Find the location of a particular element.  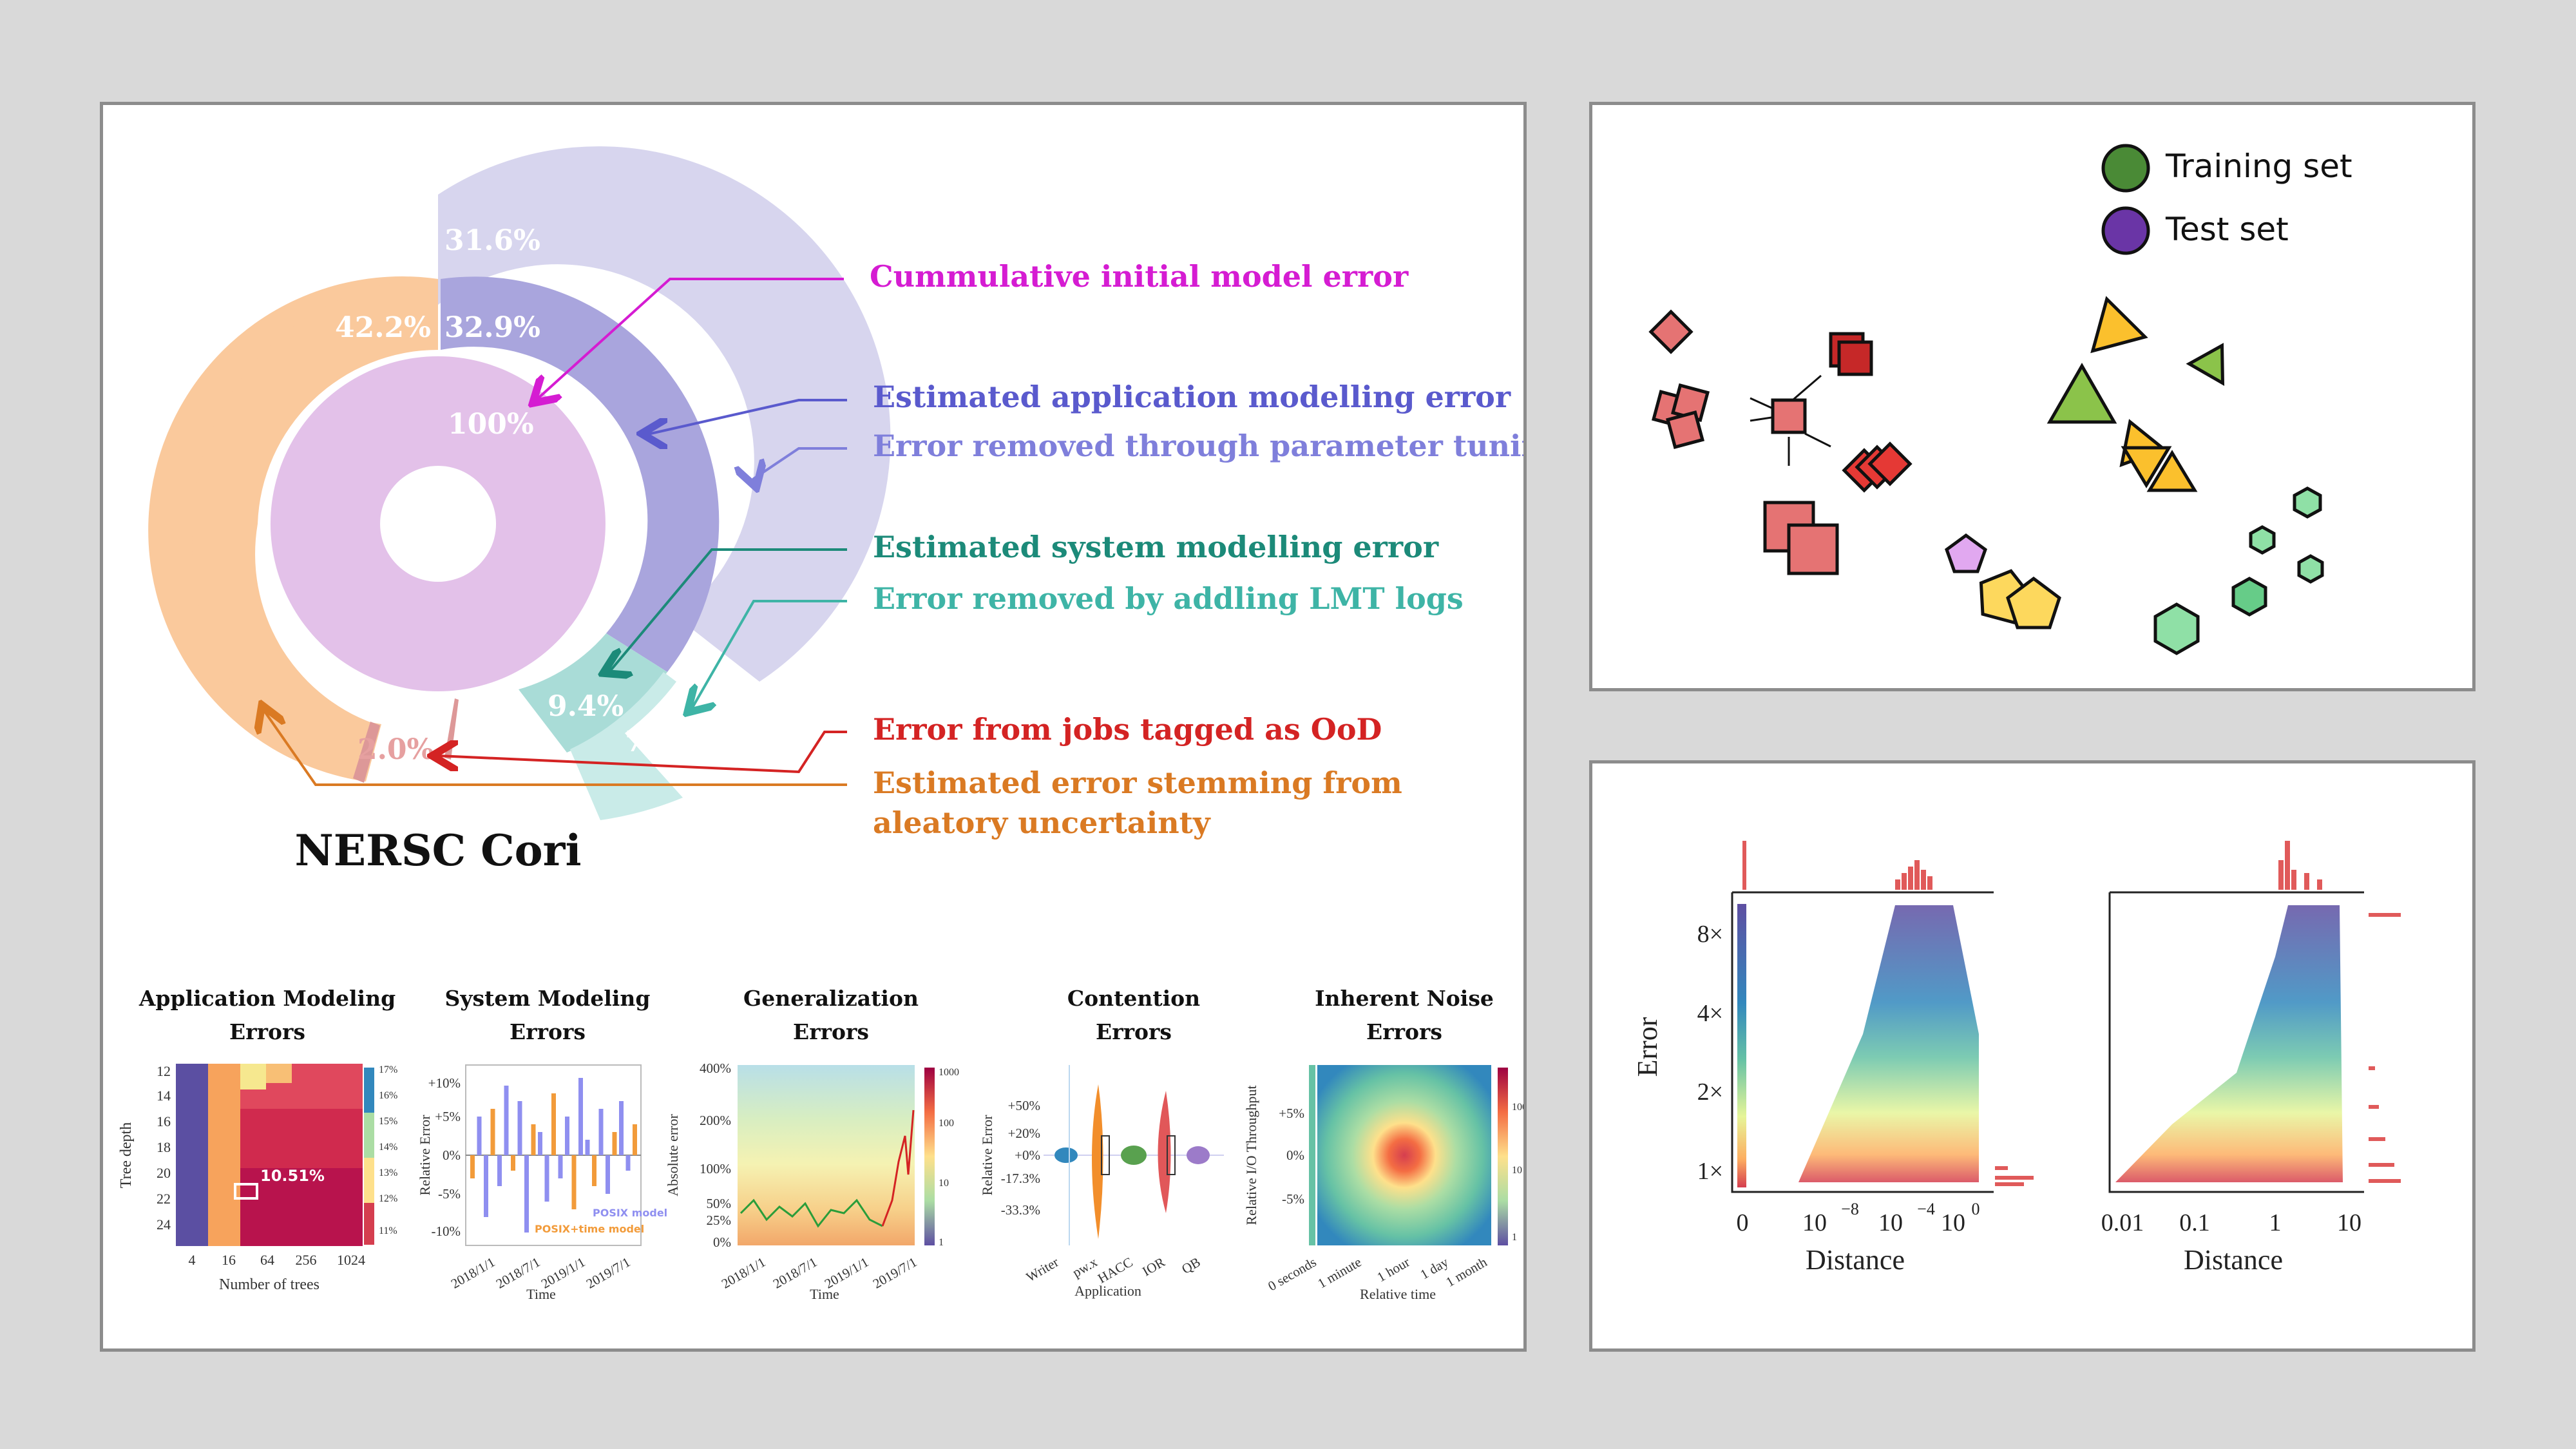

test-set-label: Test set is located at coordinates (2227, 230).